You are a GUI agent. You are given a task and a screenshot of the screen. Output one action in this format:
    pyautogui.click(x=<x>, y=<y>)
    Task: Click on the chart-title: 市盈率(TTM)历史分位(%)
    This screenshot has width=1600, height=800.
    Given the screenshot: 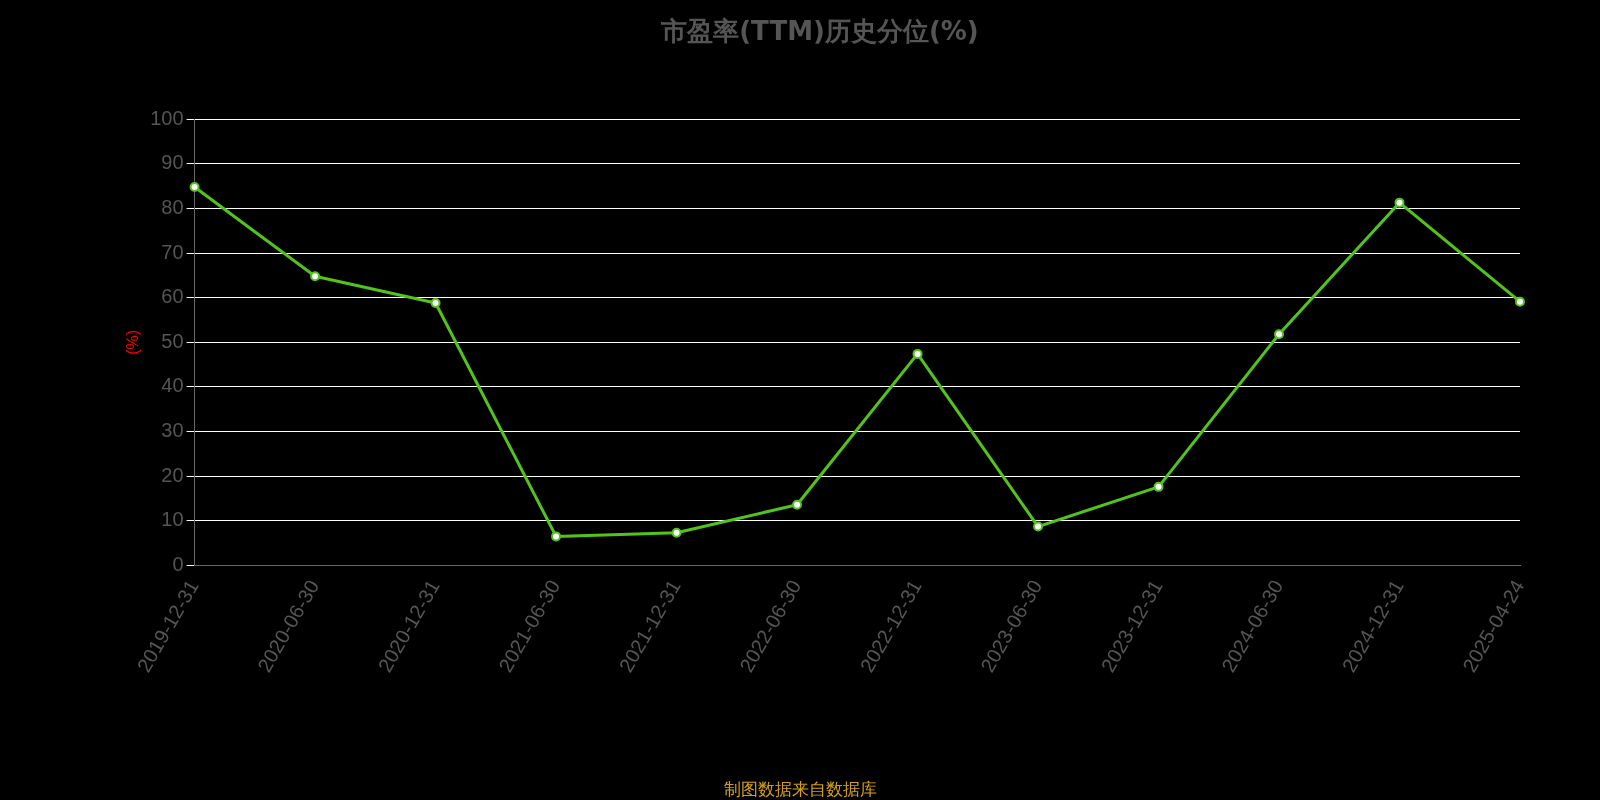 What is the action you would take?
    pyautogui.click(x=819, y=31)
    